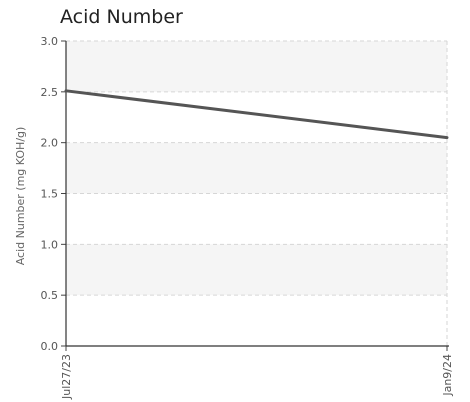  I want to click on x-tick-label: Jan9/24, so click(447, 375).